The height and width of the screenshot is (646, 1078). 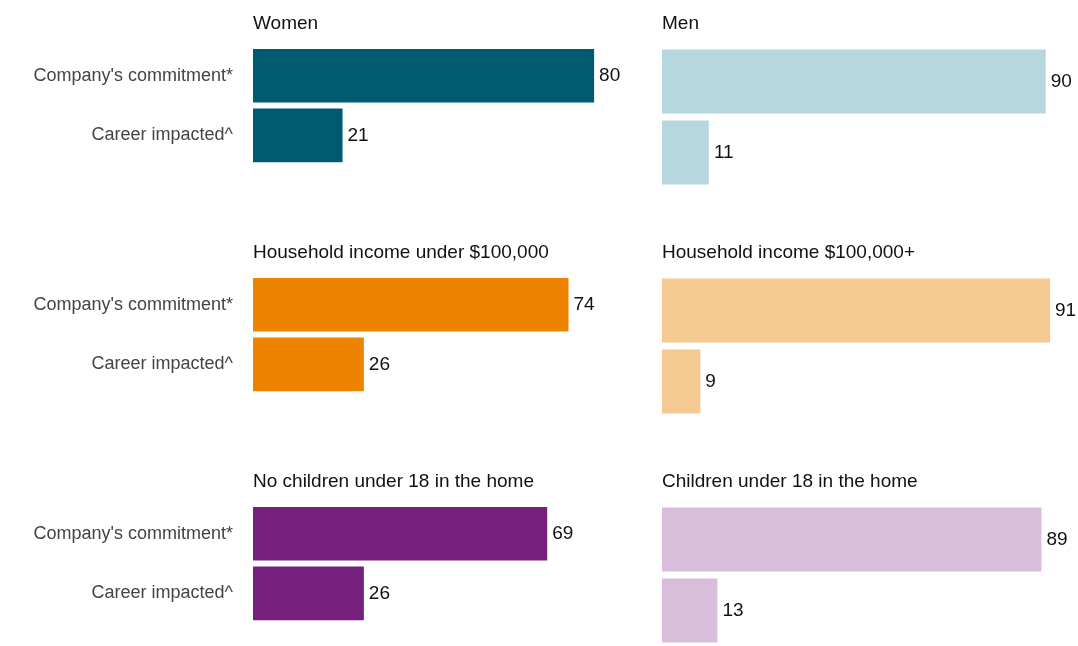 What do you see at coordinates (1057, 538) in the screenshot?
I see `data-label: 89` at bounding box center [1057, 538].